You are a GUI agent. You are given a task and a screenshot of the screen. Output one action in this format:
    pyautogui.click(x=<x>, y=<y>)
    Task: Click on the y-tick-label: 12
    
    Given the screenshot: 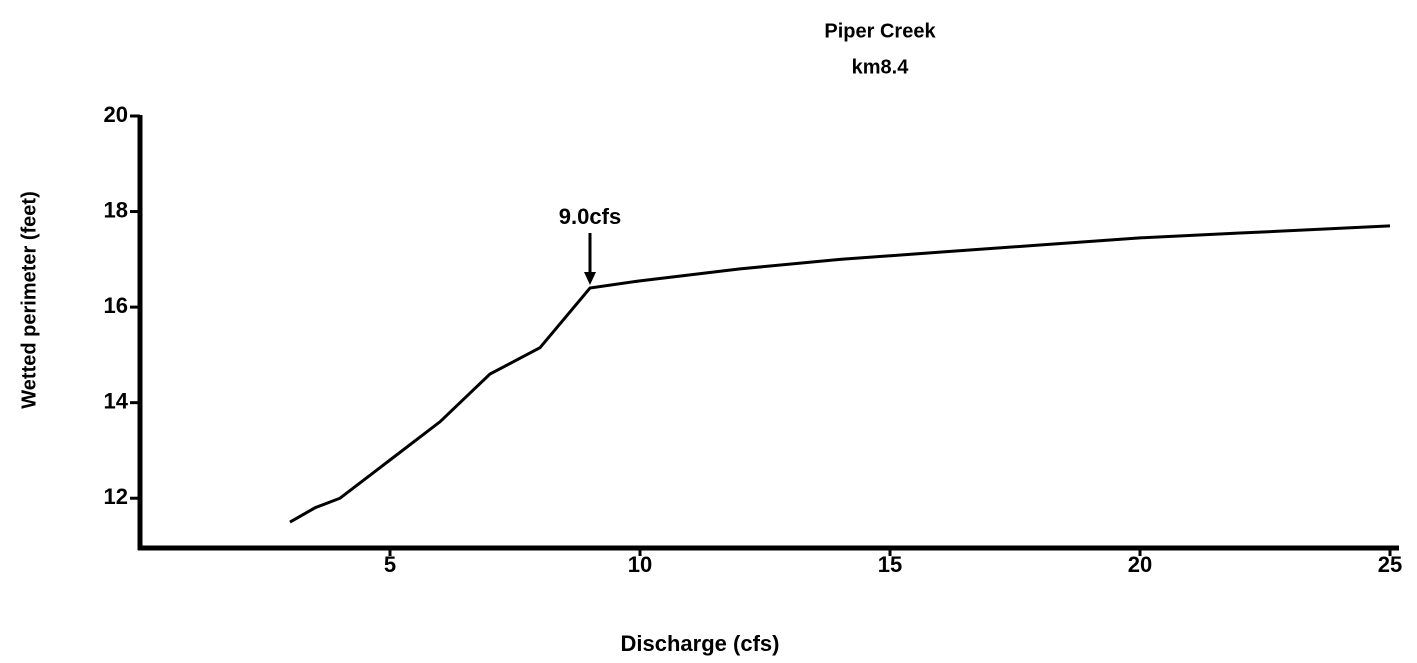 What is the action you would take?
    pyautogui.click(x=116, y=496)
    